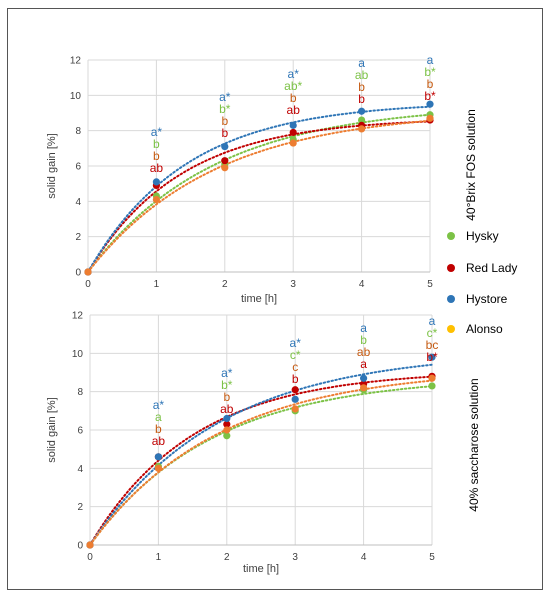 This screenshot has width=550, height=598. Describe the element at coordinates (76, 61) in the screenshot. I see `y-tick-label: 12` at that location.